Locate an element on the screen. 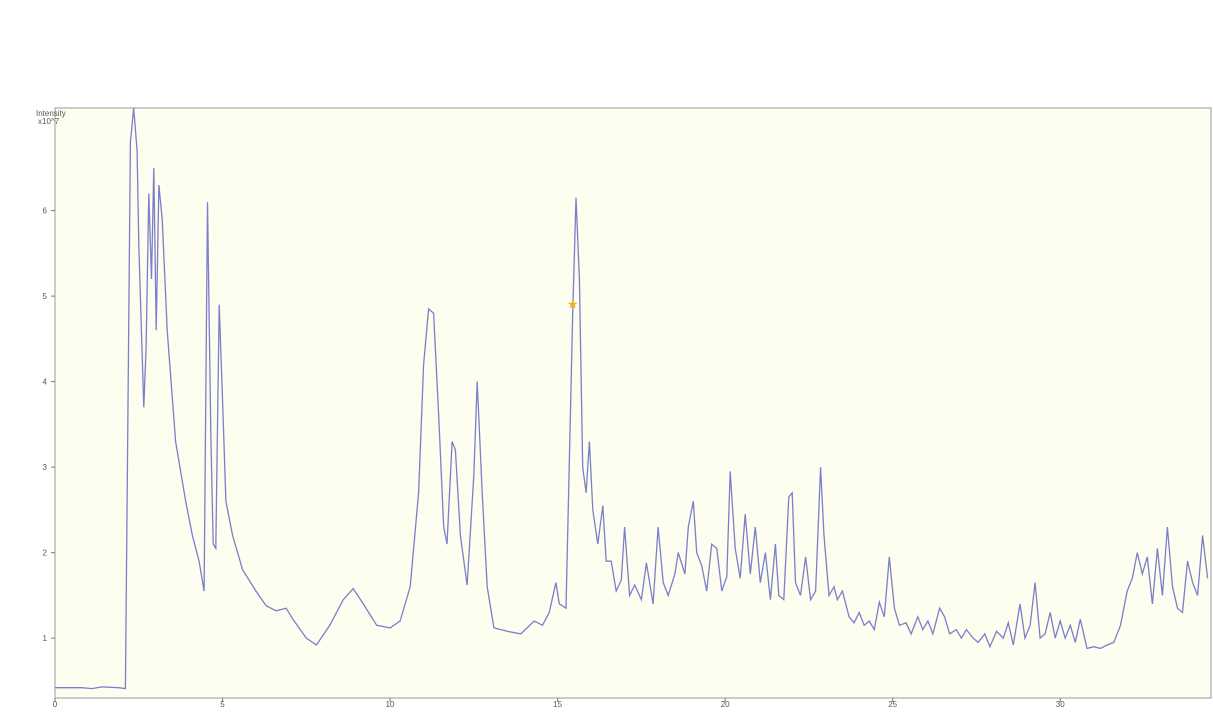 The image size is (1213, 713). x-tick-label: 25 is located at coordinates (892, 704).